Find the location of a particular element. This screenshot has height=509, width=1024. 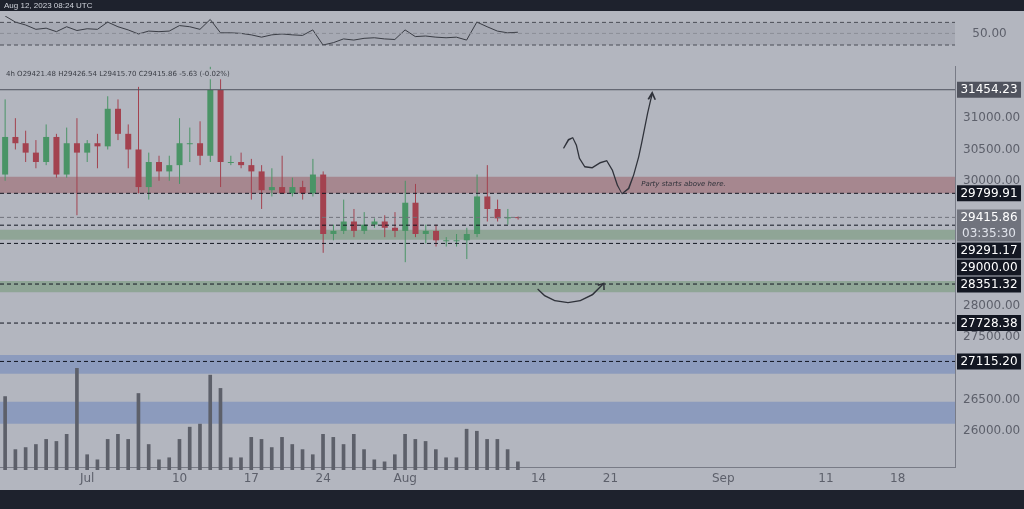

ref-line-label: 31454.23 is located at coordinates (989, 89).